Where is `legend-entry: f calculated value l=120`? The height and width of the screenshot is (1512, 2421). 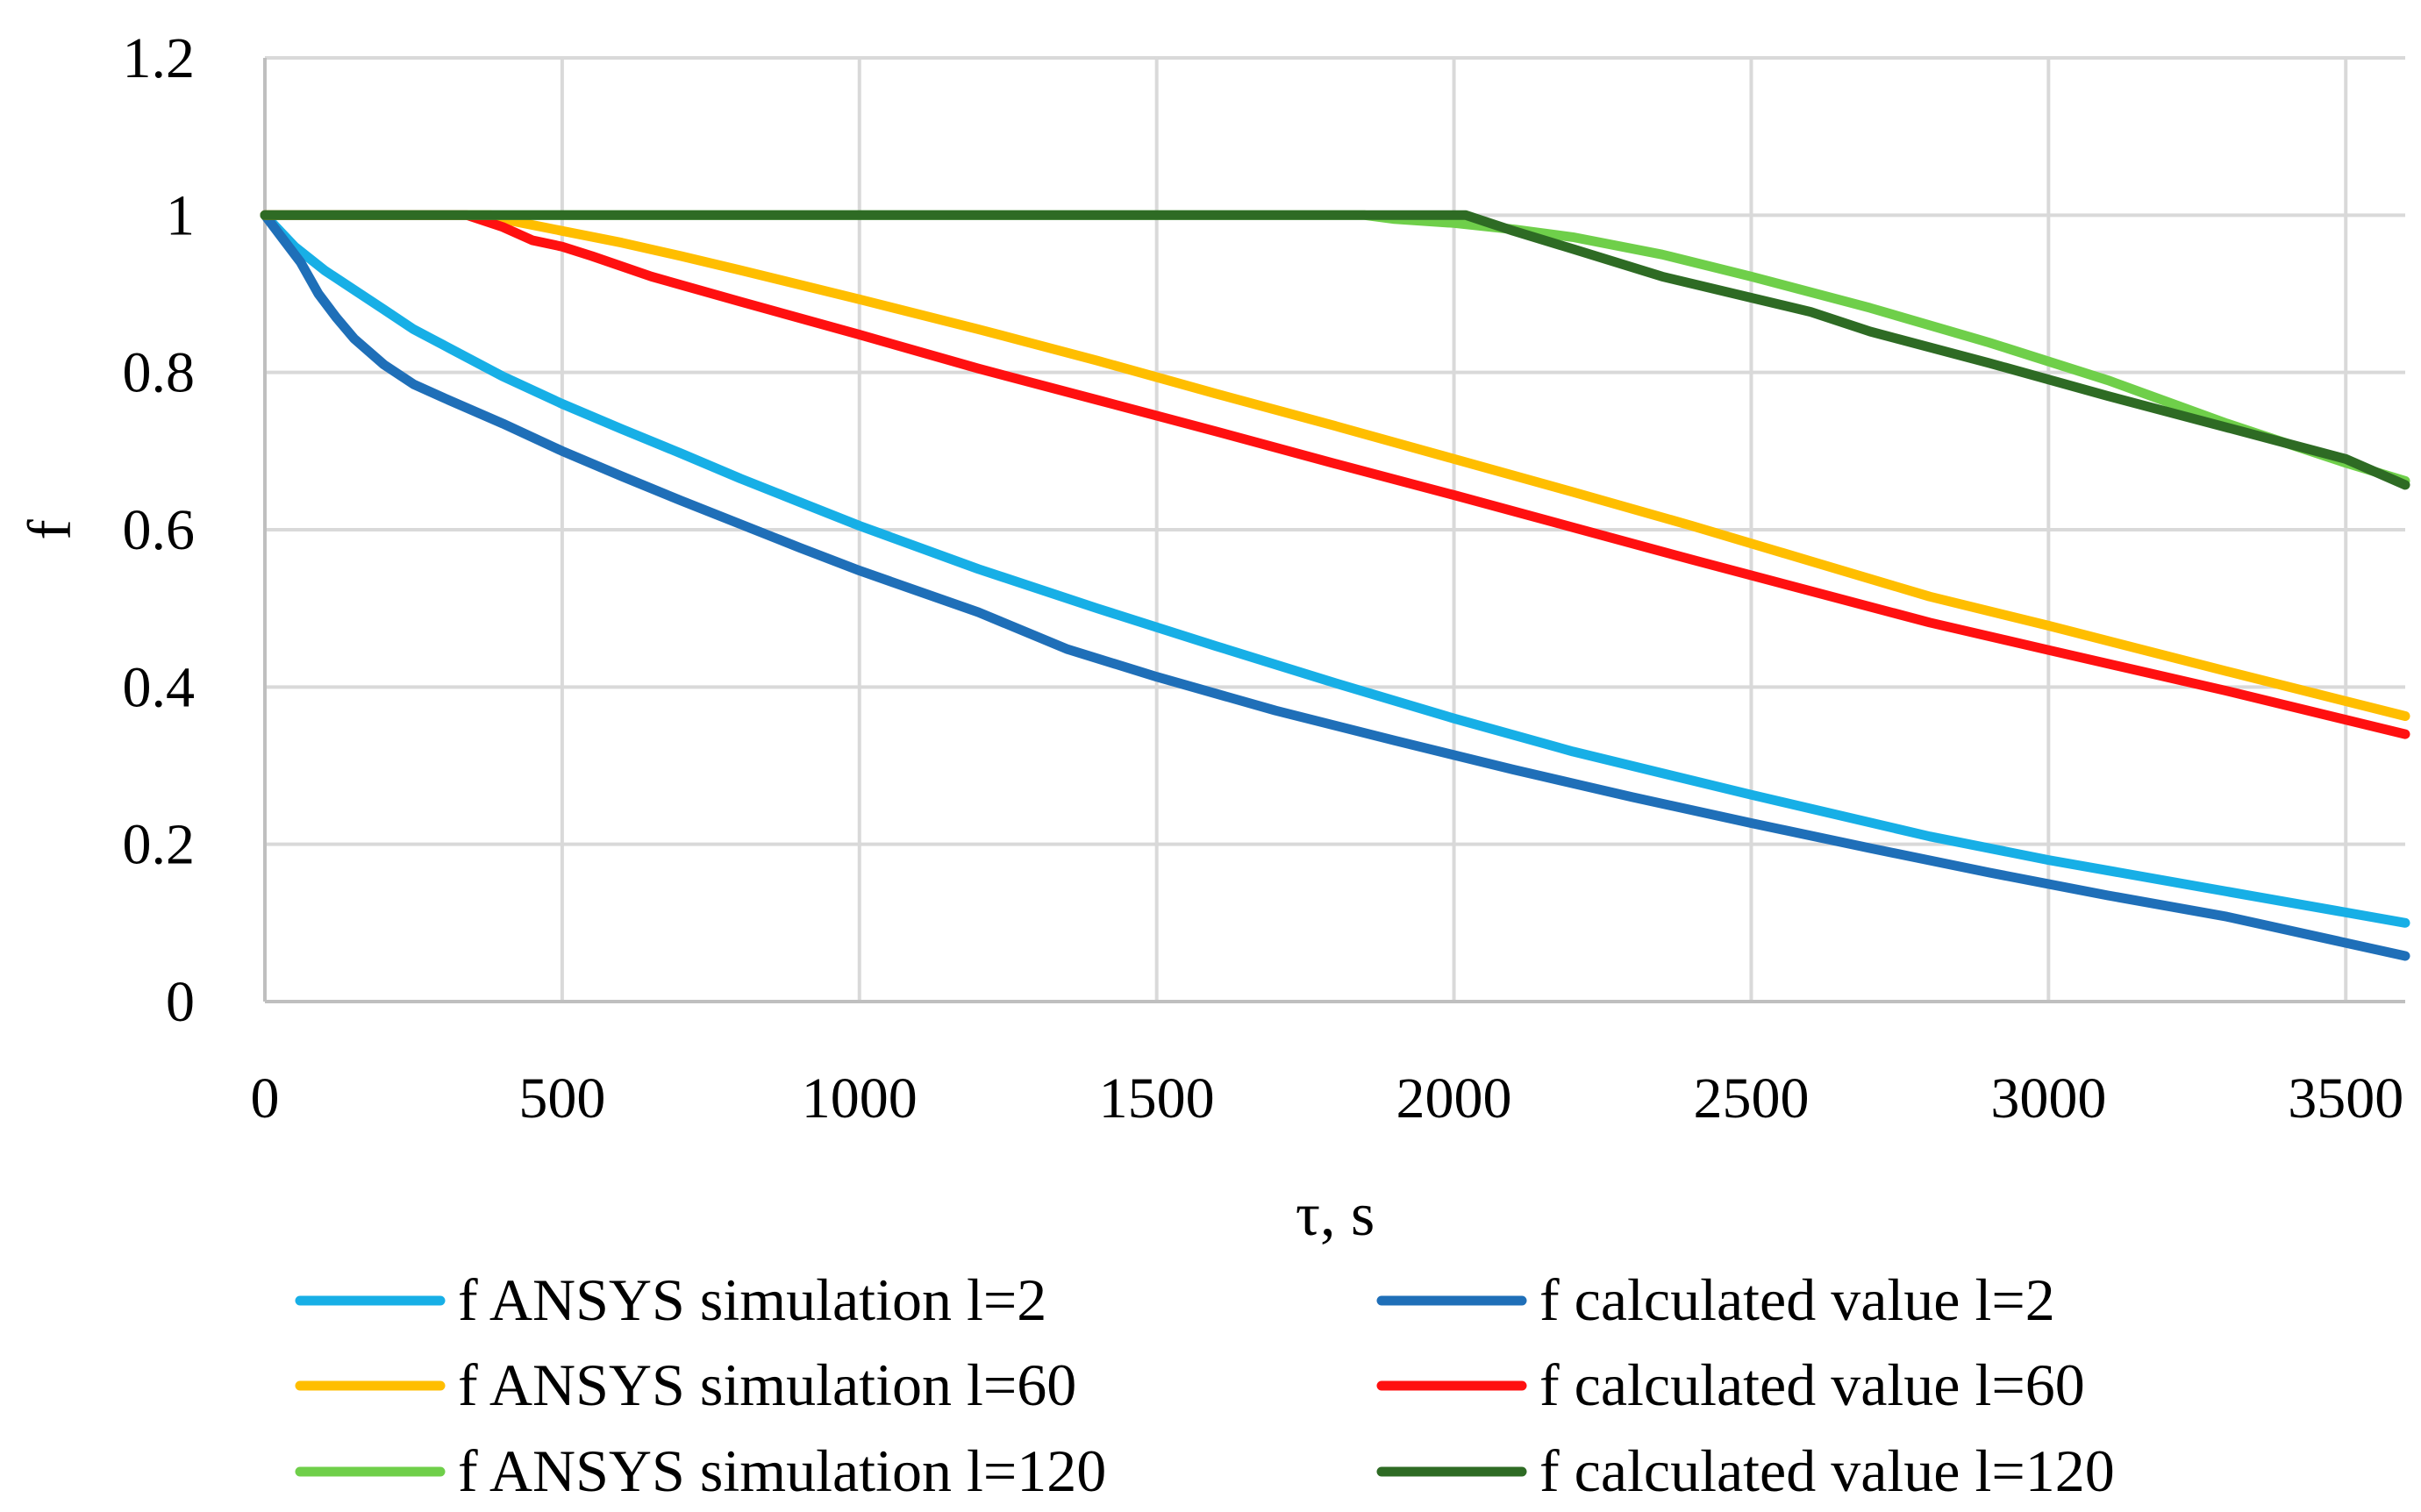
legend-entry: f calculated value l=120 is located at coordinates (1745, 1470).